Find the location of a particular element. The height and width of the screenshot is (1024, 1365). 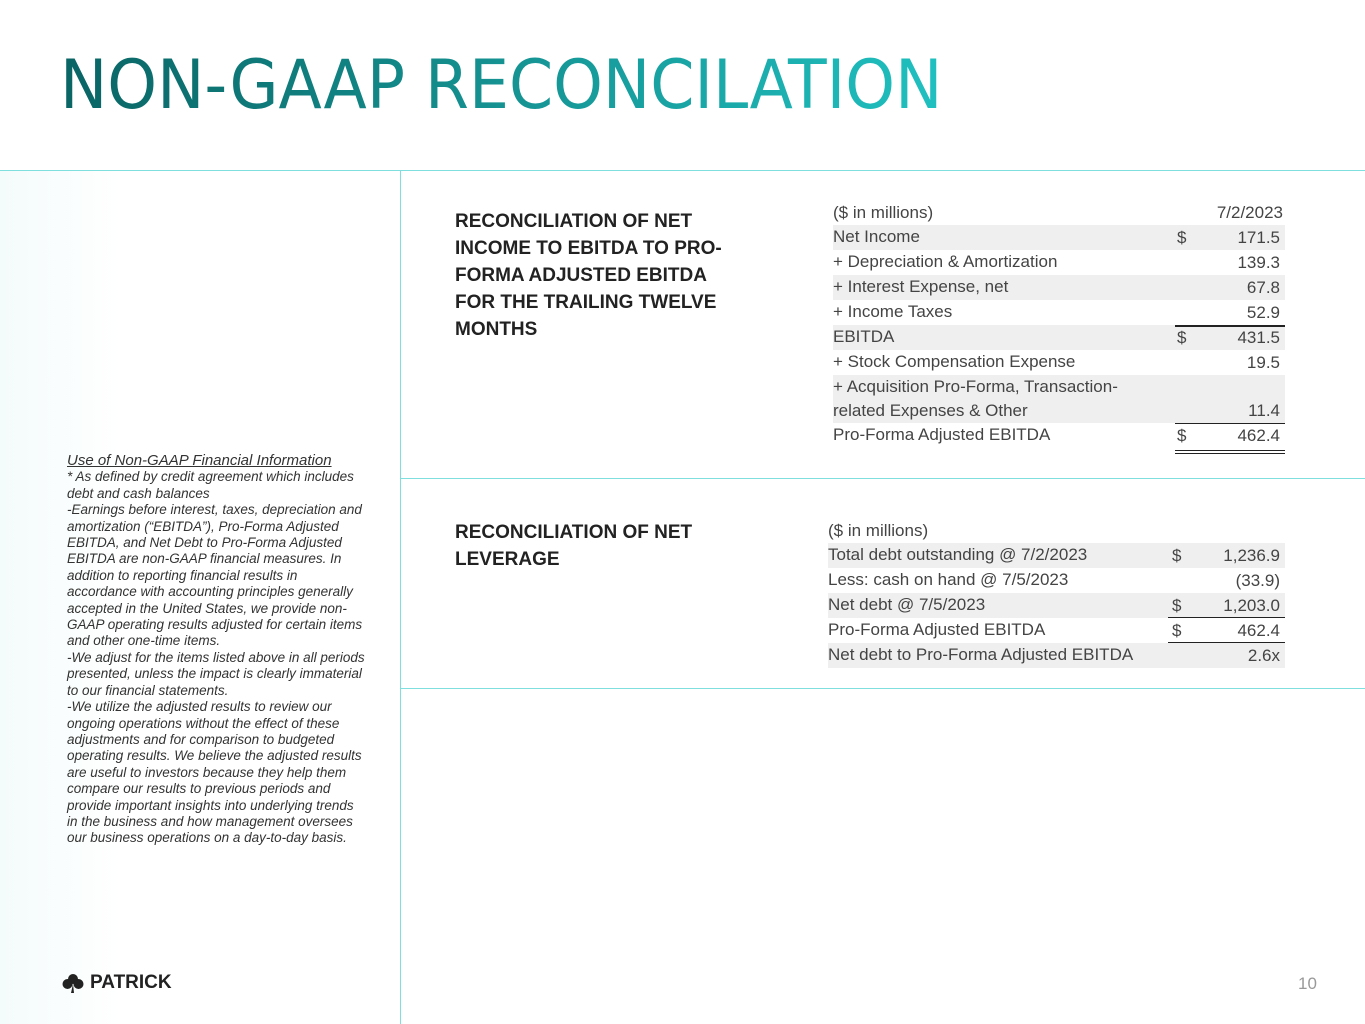

row-label: Net debt @ 7/5/2023 is located at coordinates (907, 604).